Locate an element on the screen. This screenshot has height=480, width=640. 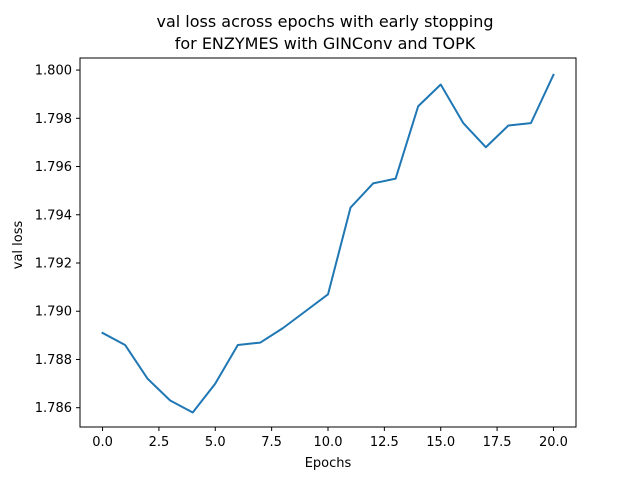
x-tick-label: 15.0 is located at coordinates (440, 442).